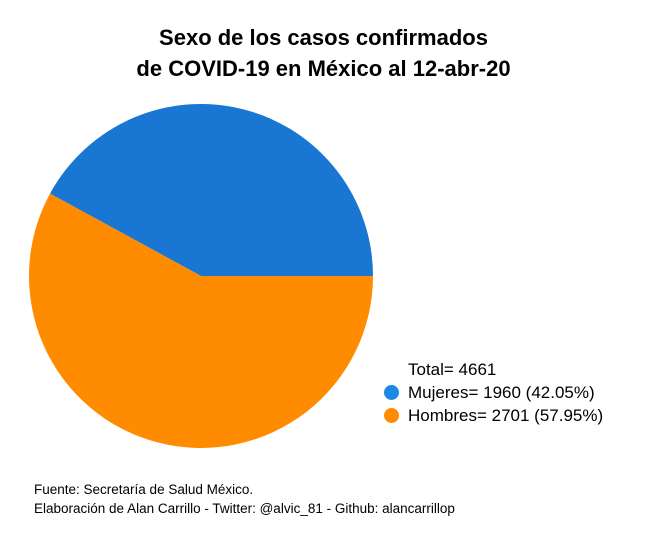 The width and height of the screenshot is (647, 542). I want to click on footer-source: Fuente: Secretaría de Salud México., so click(144, 489).